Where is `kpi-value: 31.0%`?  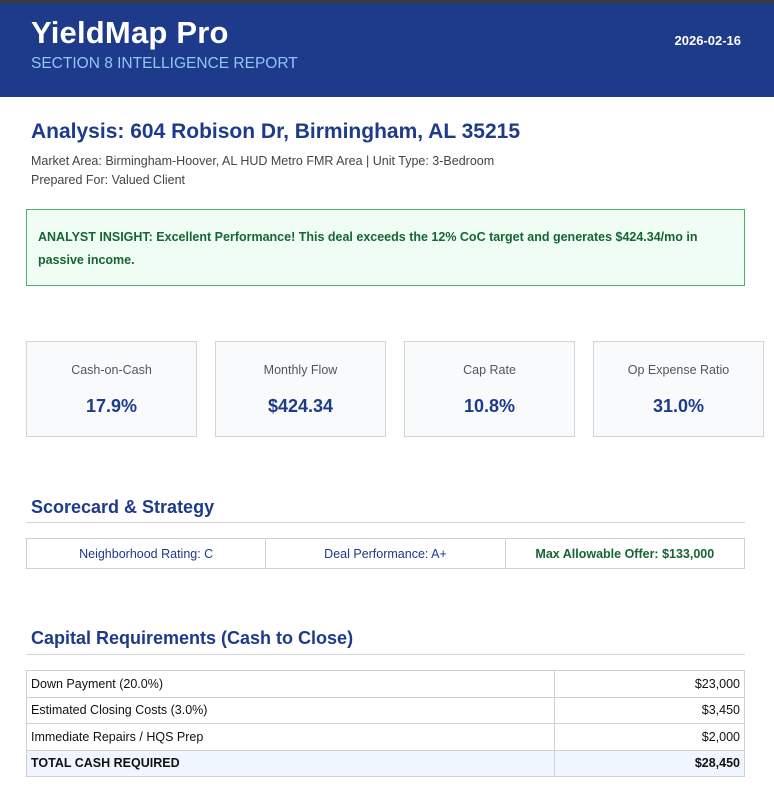
kpi-value: 31.0% is located at coordinates (678, 406).